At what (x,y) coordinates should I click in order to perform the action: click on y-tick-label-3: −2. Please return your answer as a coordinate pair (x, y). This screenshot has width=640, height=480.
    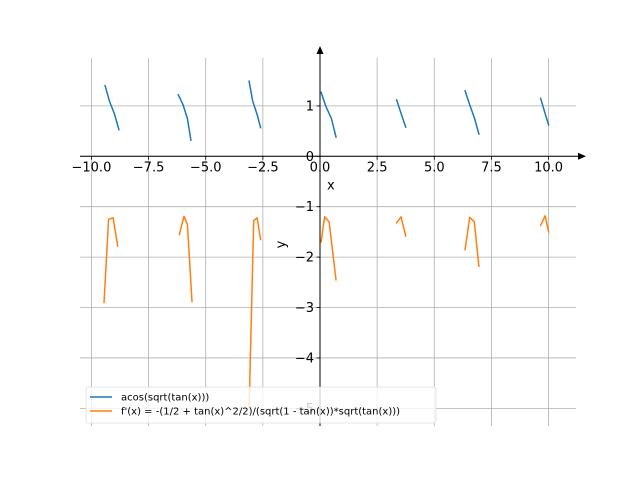
    Looking at the image, I should click on (304, 258).